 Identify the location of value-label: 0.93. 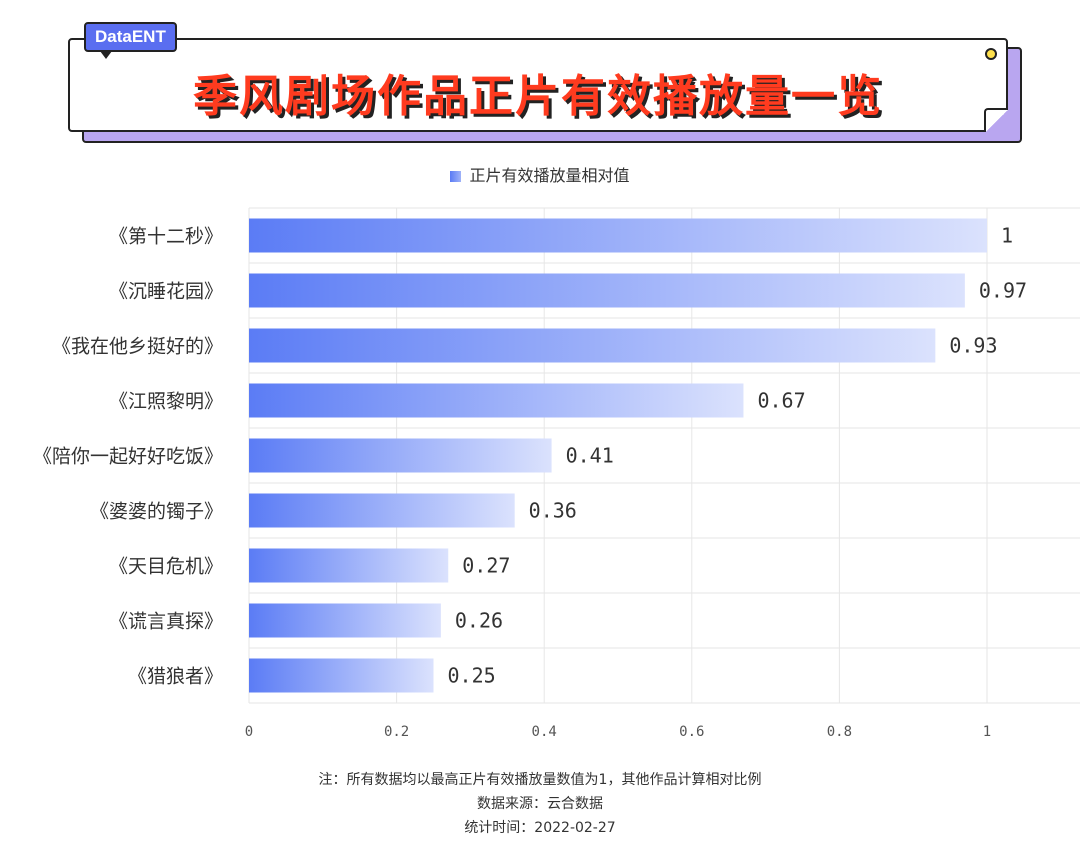
(973, 346).